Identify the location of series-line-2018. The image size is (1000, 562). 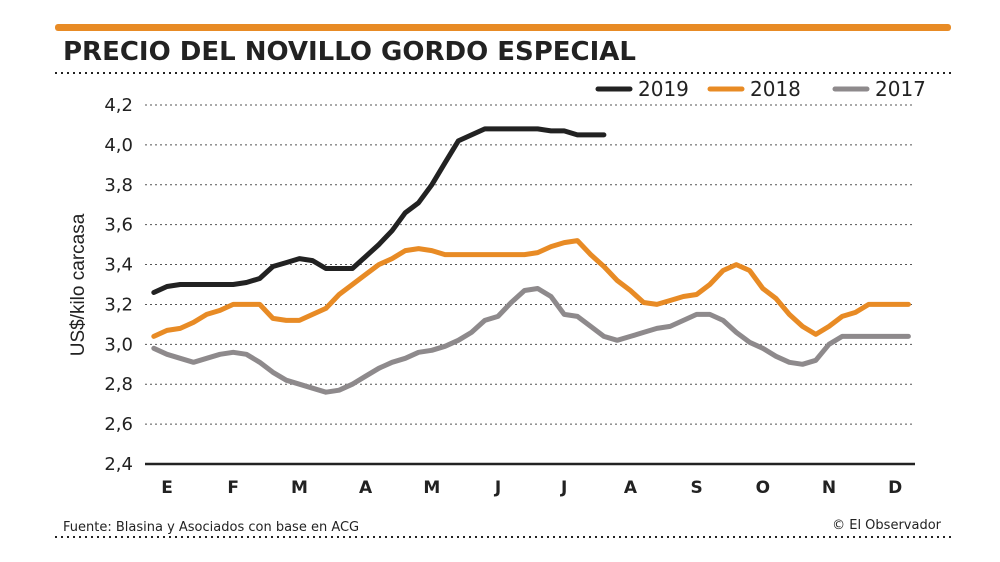
(531, 288).